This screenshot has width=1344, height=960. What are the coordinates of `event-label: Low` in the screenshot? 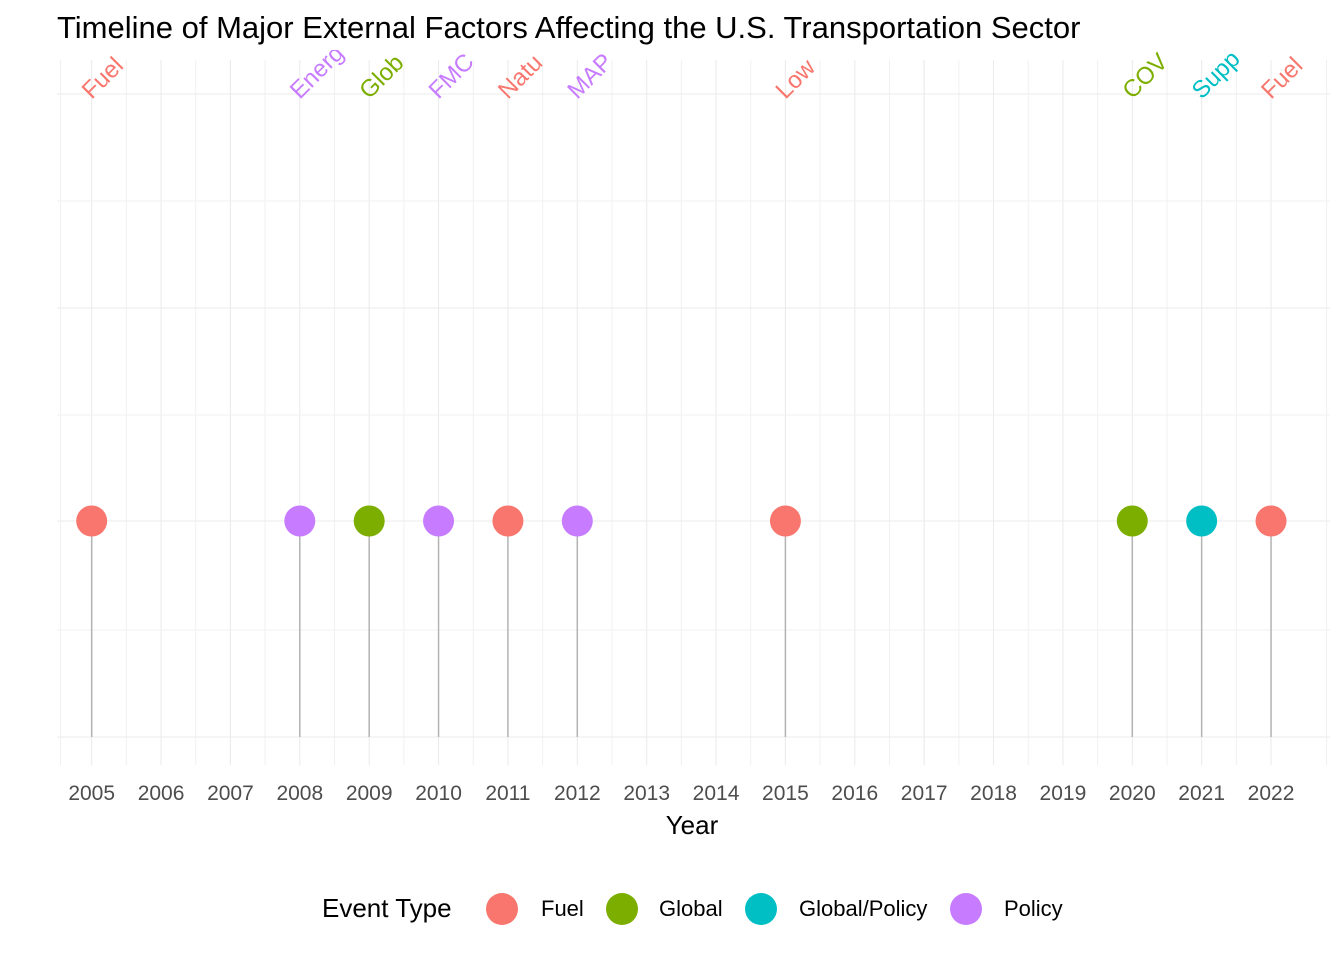 It's located at (796, 79).